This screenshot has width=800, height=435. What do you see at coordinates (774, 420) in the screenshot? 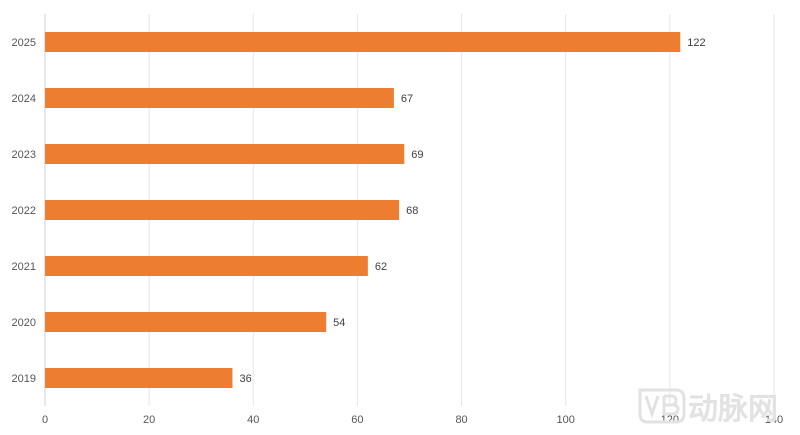
I see `x-tick-label: 140` at bounding box center [774, 420].